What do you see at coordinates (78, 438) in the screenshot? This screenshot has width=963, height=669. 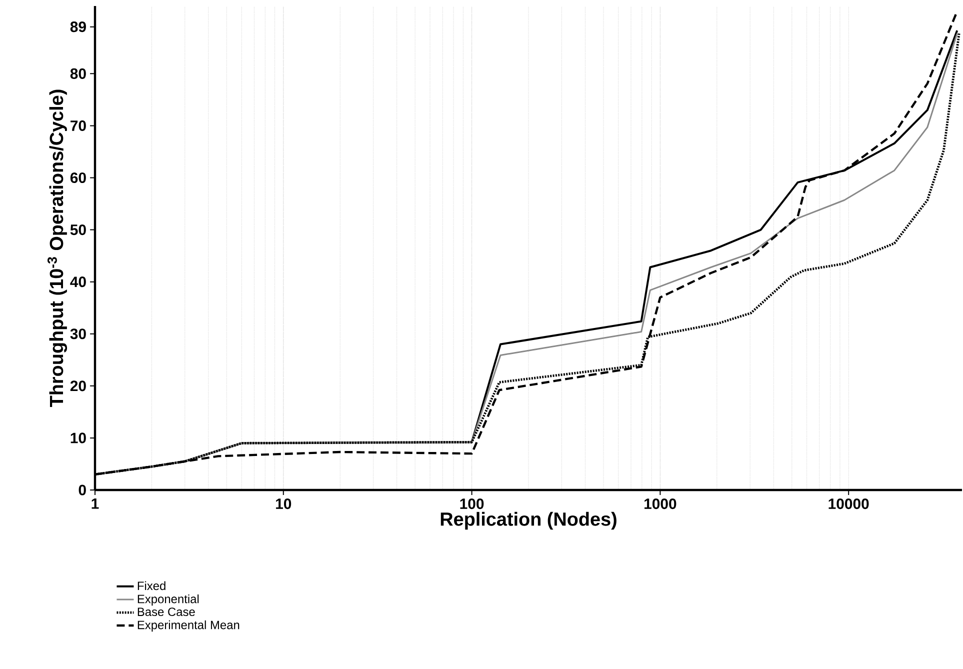 I see `y-tick-label: 10` at bounding box center [78, 438].